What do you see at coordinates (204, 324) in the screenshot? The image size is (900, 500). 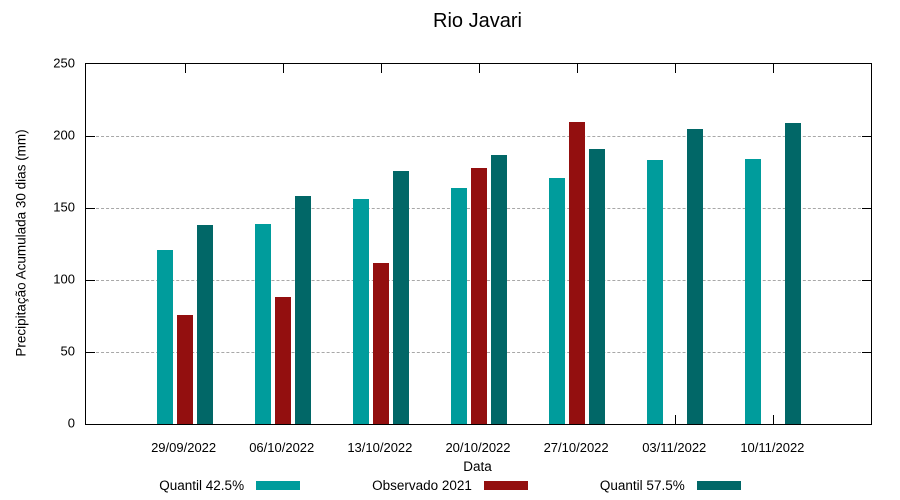 I see `bar-quantil-57-5--29-09-2022` at bounding box center [204, 324].